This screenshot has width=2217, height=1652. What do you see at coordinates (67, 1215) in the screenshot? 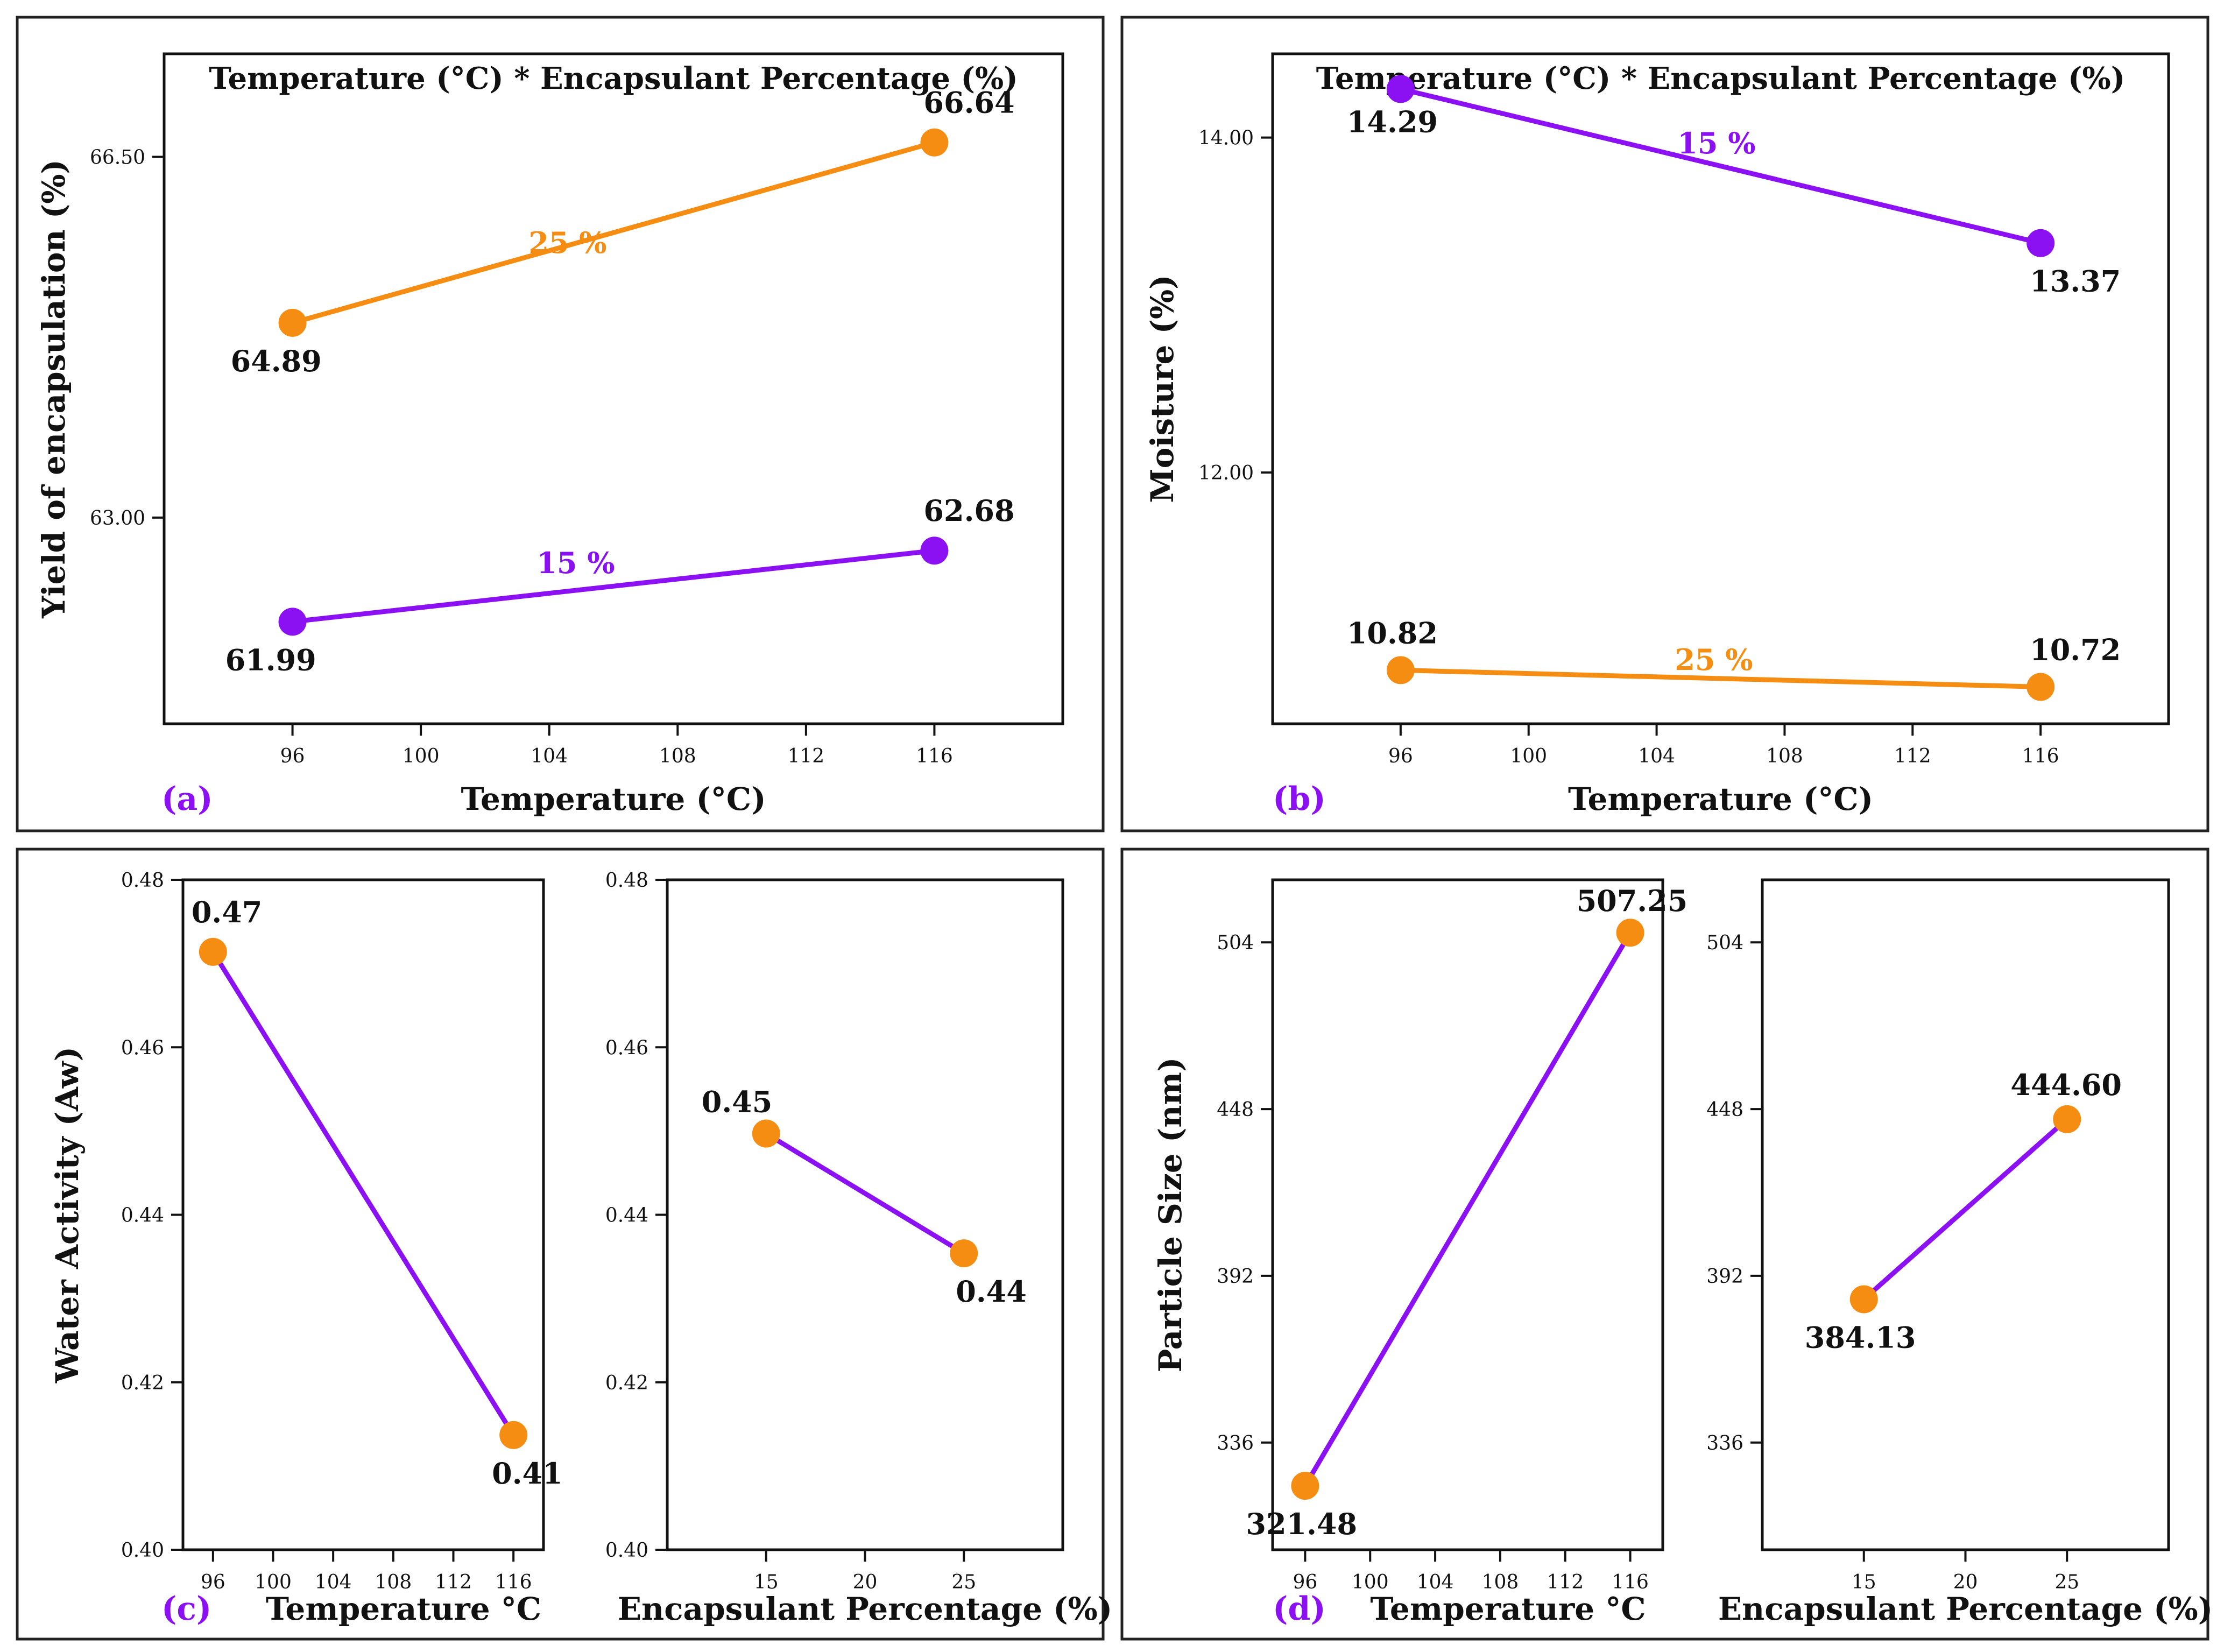
I see `y-axis-title: Water Activity (Aw)` at bounding box center [67, 1215].